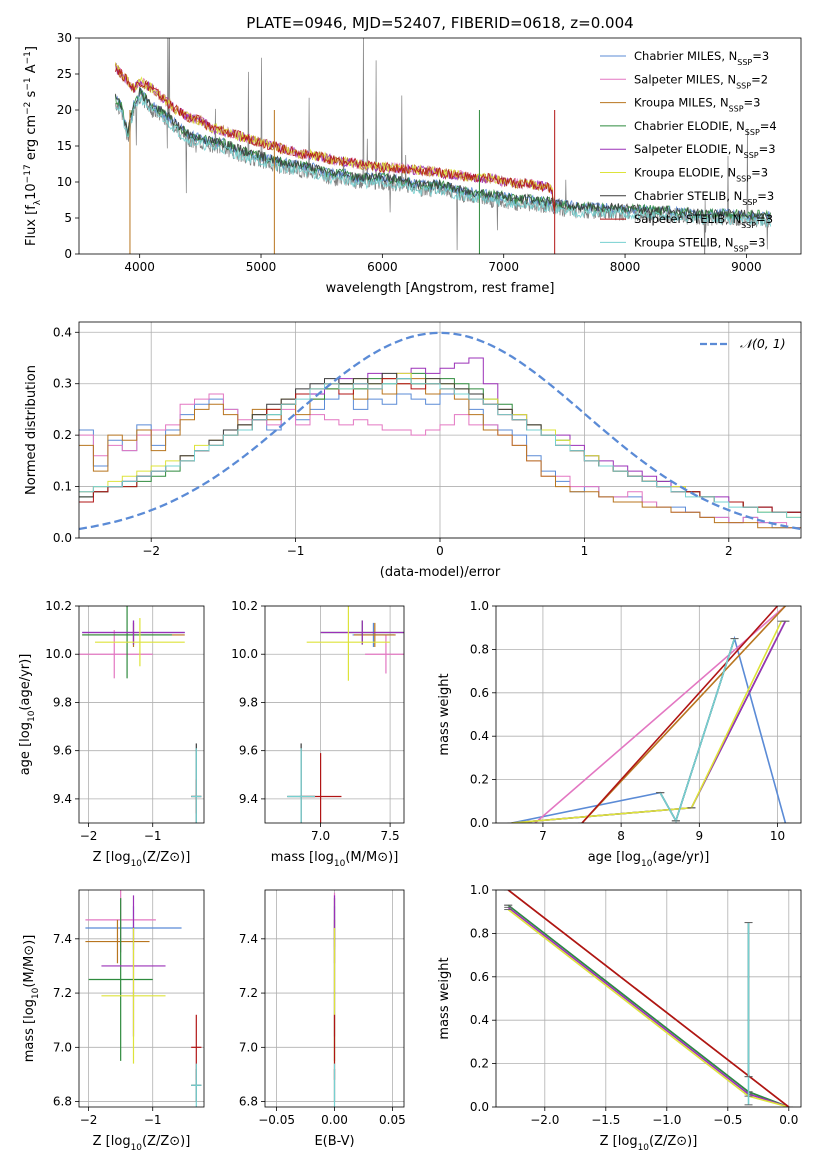 This screenshot has width=819, height=1170. I want to click on y-axis-label: Flux [fλ10−17 erg cm−2 s−1 A−1], so click(33, 146).